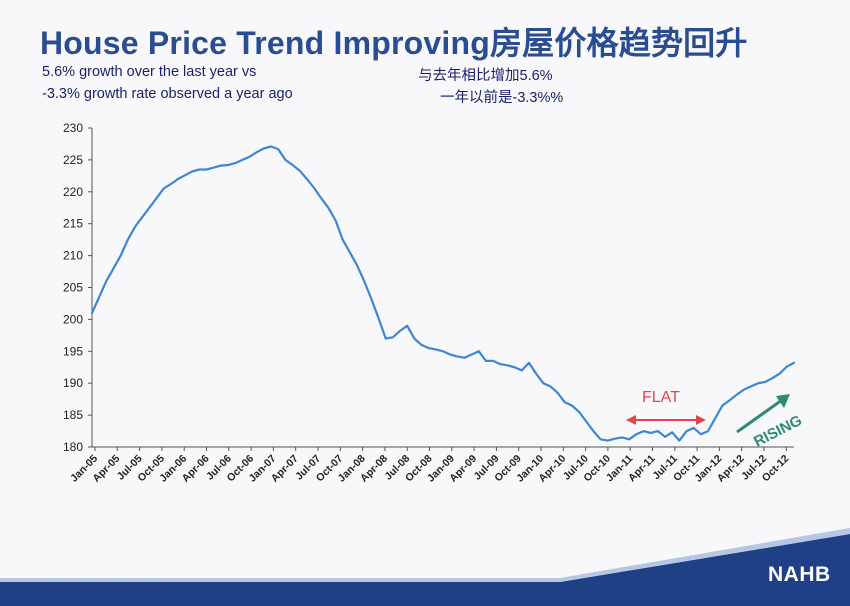 The width and height of the screenshot is (850, 606). I want to click on y-tick-label: 185, so click(73, 415).